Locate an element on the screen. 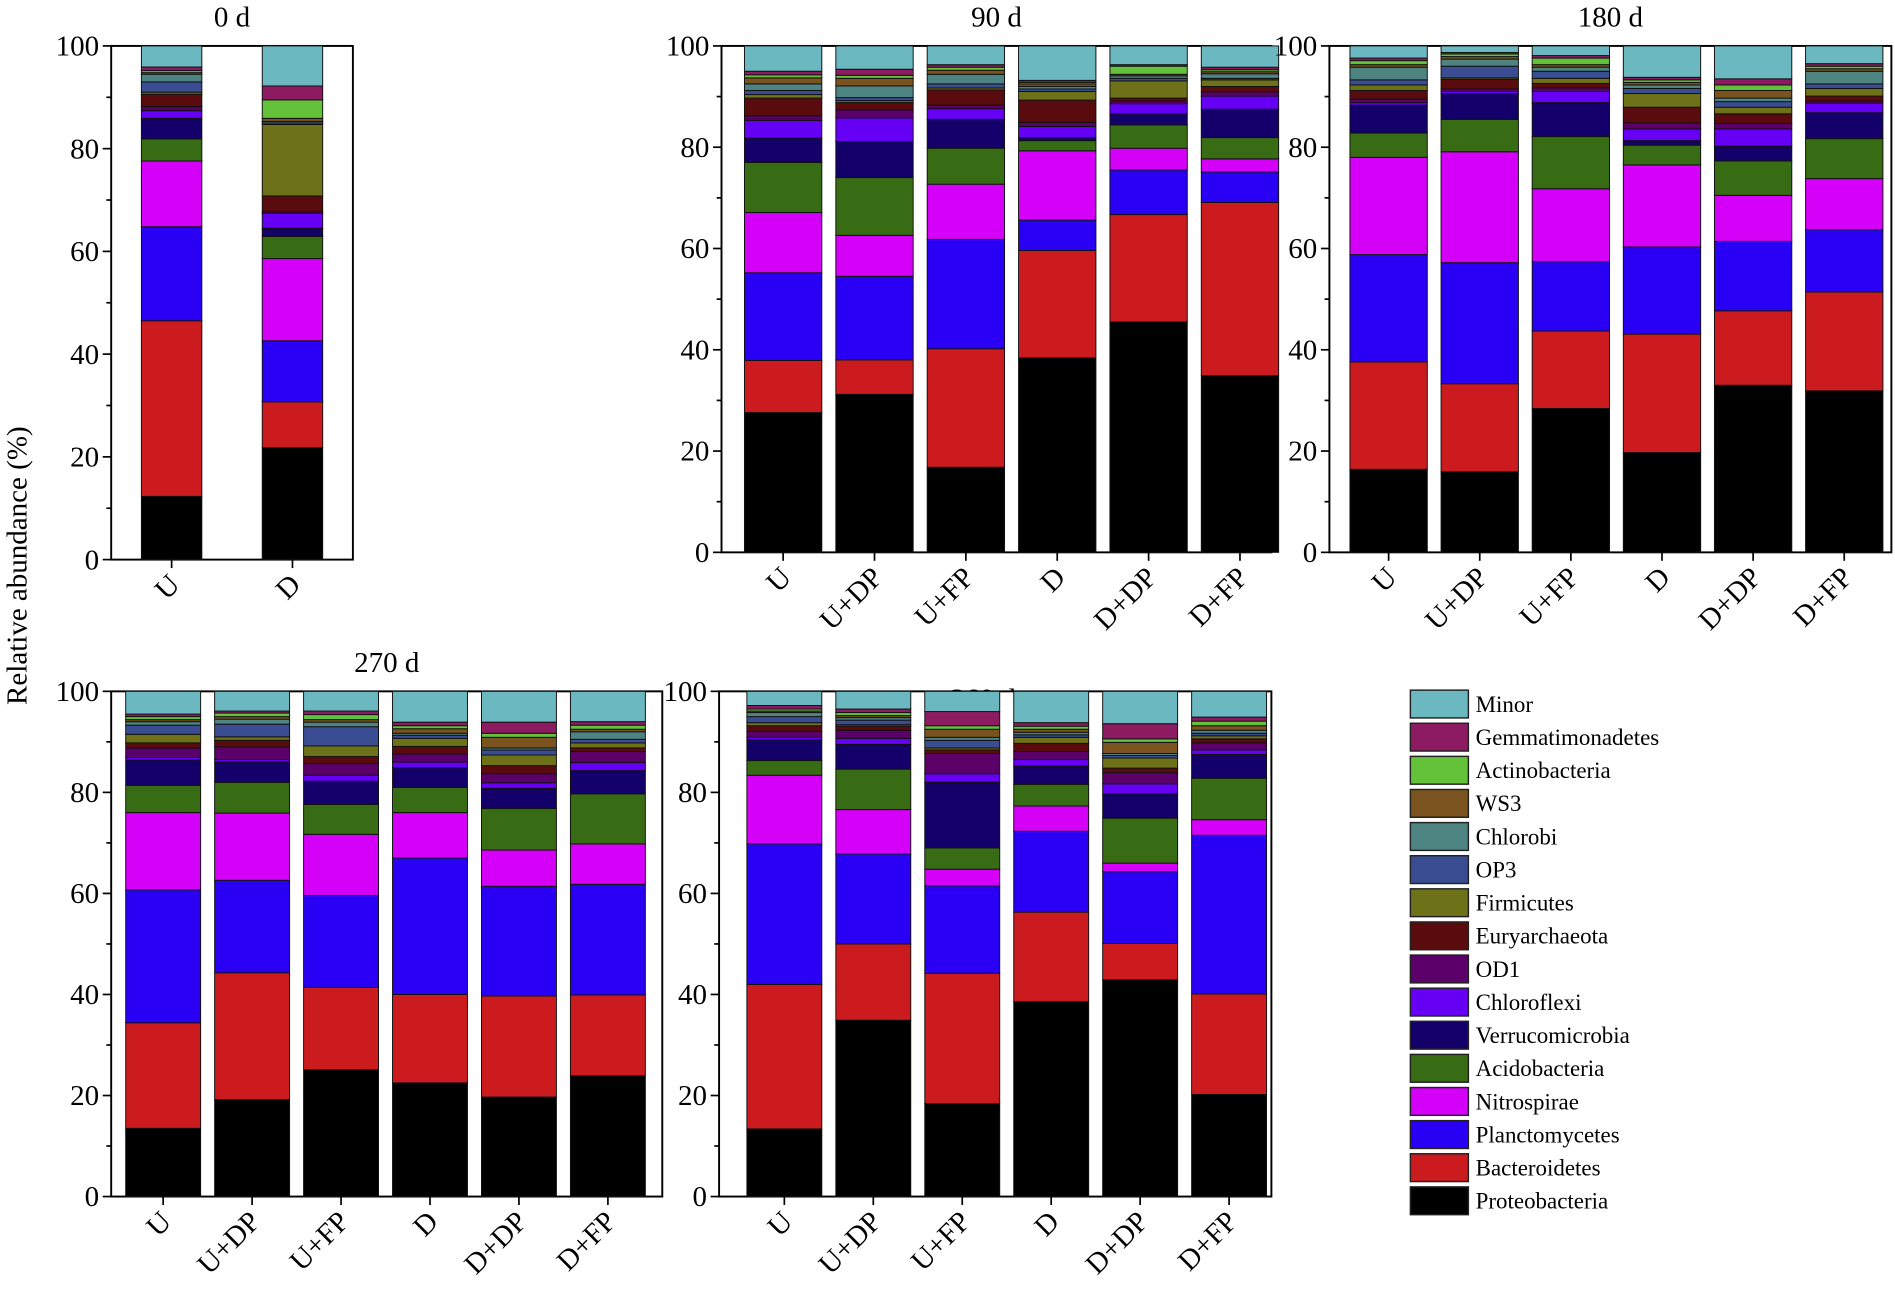 This screenshot has width=1895, height=1315. legend-item-acidobacteria: Acidobacteria is located at coordinates (1506, 1068).